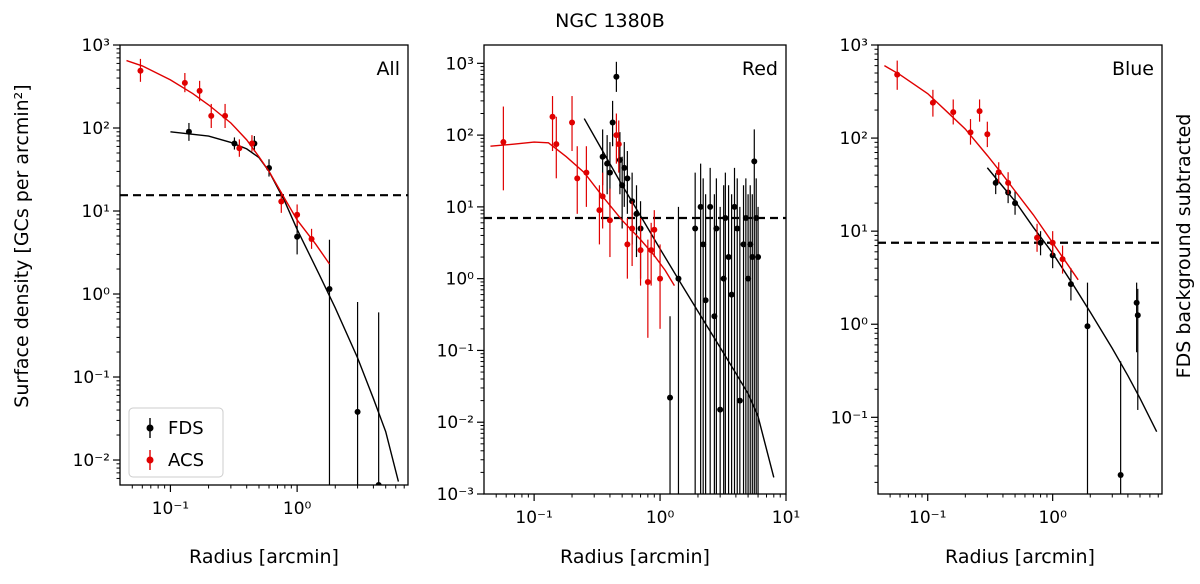  I want to click on x-tick-label: 10¹, so click(786, 518).